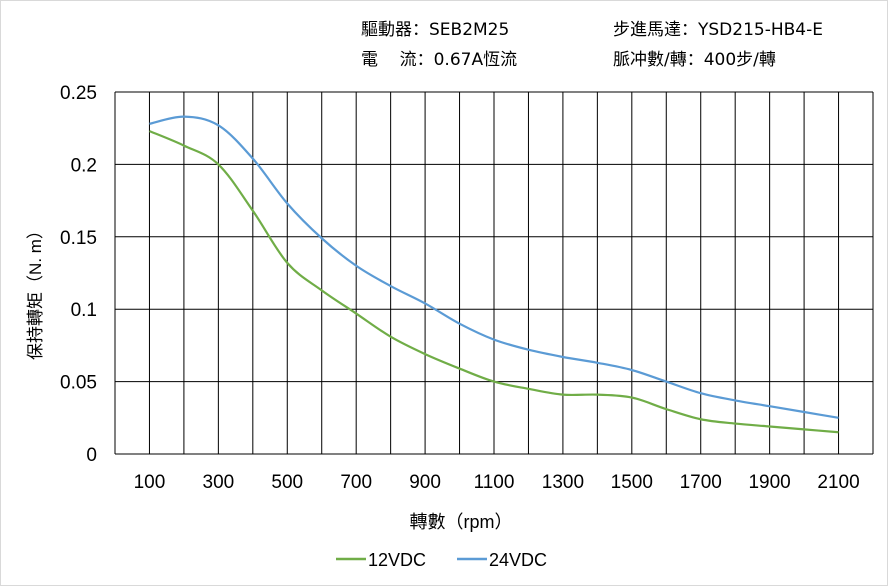  I want to click on y-tick-label: 0.1, so click(84, 310).